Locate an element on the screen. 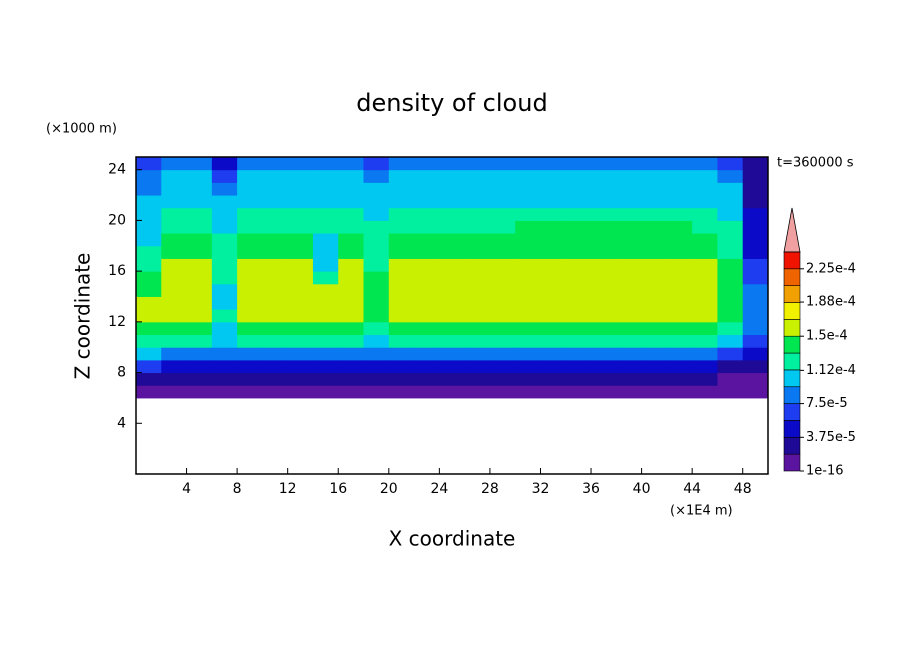 The width and height of the screenshot is (904, 654). colorbar-tick-label: 2.25e-4 is located at coordinates (831, 268).